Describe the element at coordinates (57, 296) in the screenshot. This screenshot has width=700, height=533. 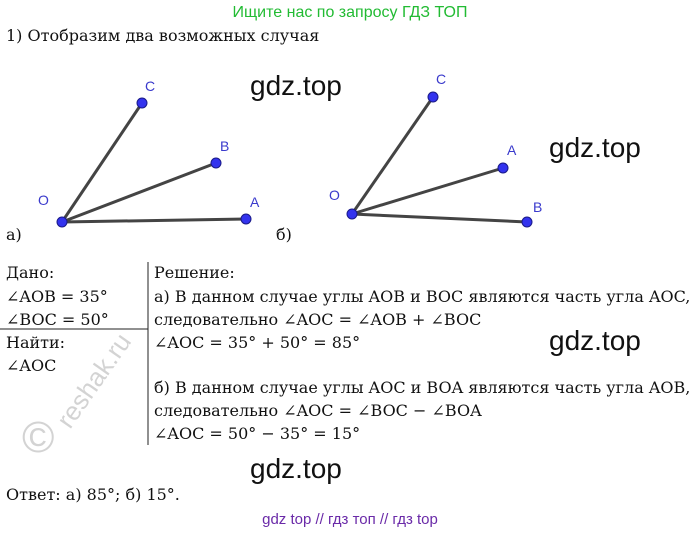
I see `given-line: ∠AOB = 35°` at that location.